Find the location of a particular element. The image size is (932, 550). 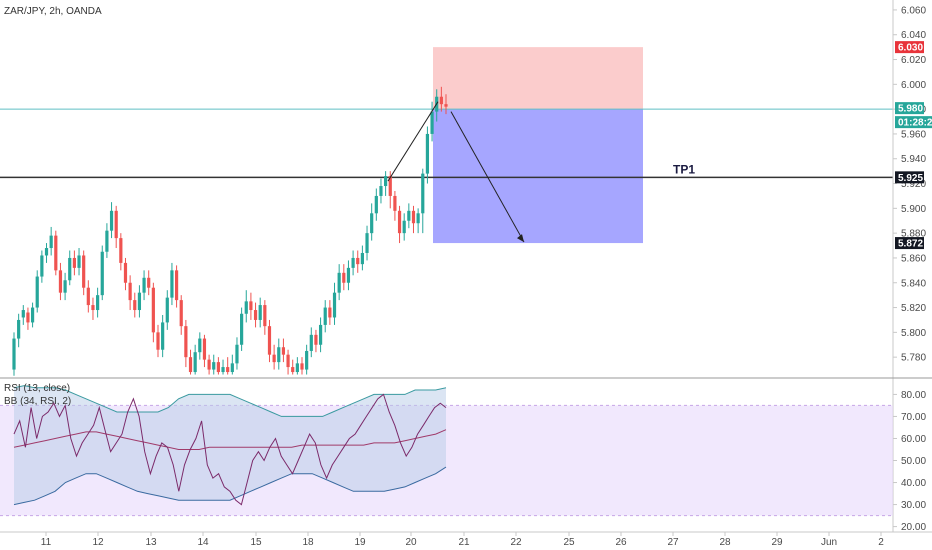

time-tick-label: 27 is located at coordinates (673, 542).